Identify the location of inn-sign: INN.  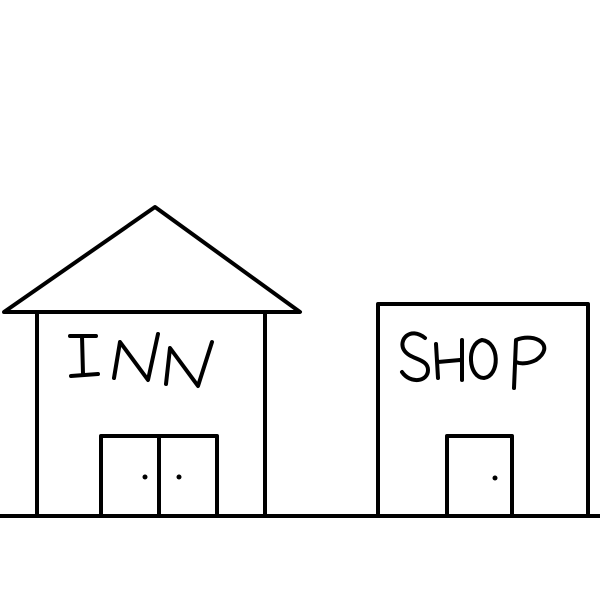
(141, 360).